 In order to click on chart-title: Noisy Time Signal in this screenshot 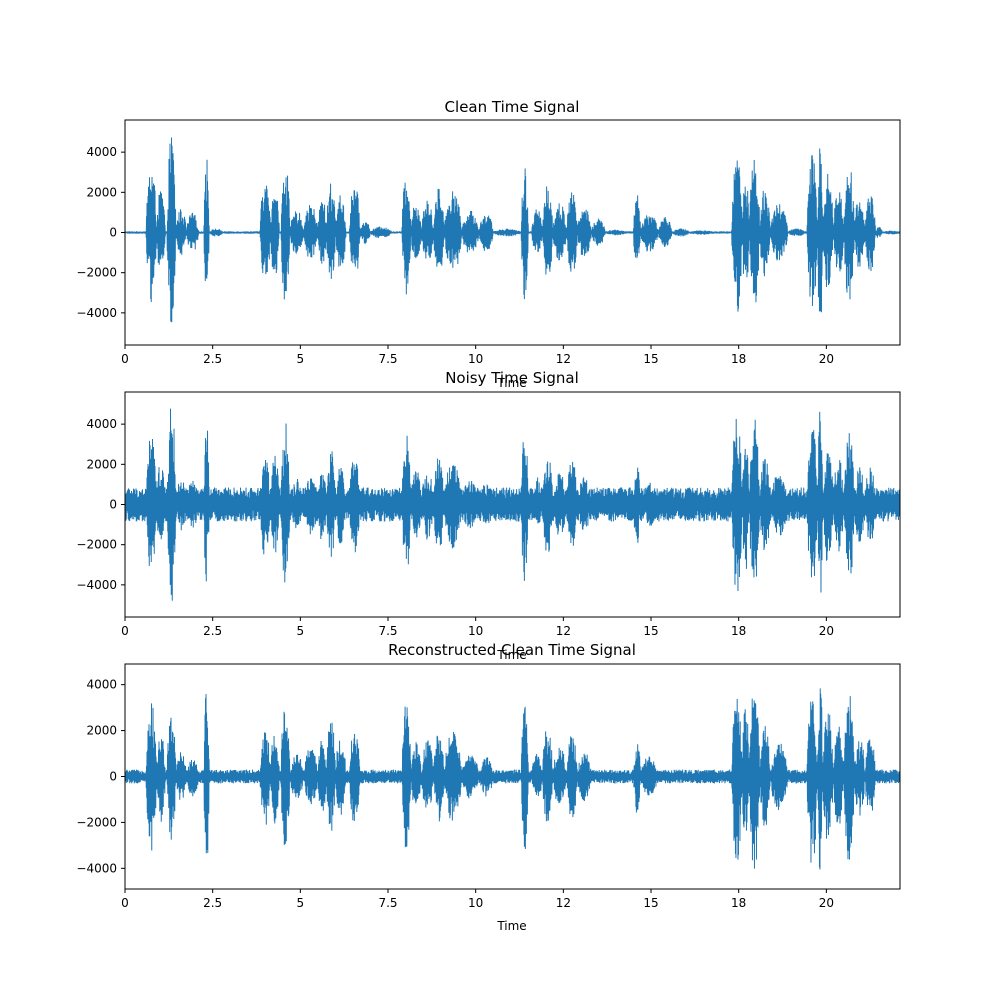, I will do `click(512, 378)`.